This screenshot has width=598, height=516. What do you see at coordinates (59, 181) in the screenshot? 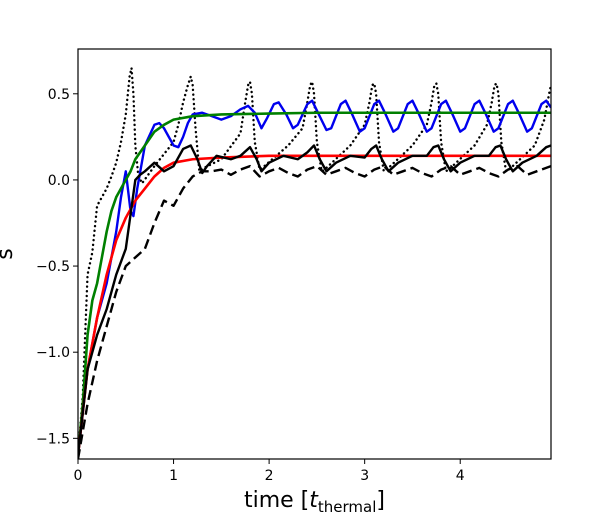
I see `y-tick-label: 0.0` at bounding box center [59, 181].